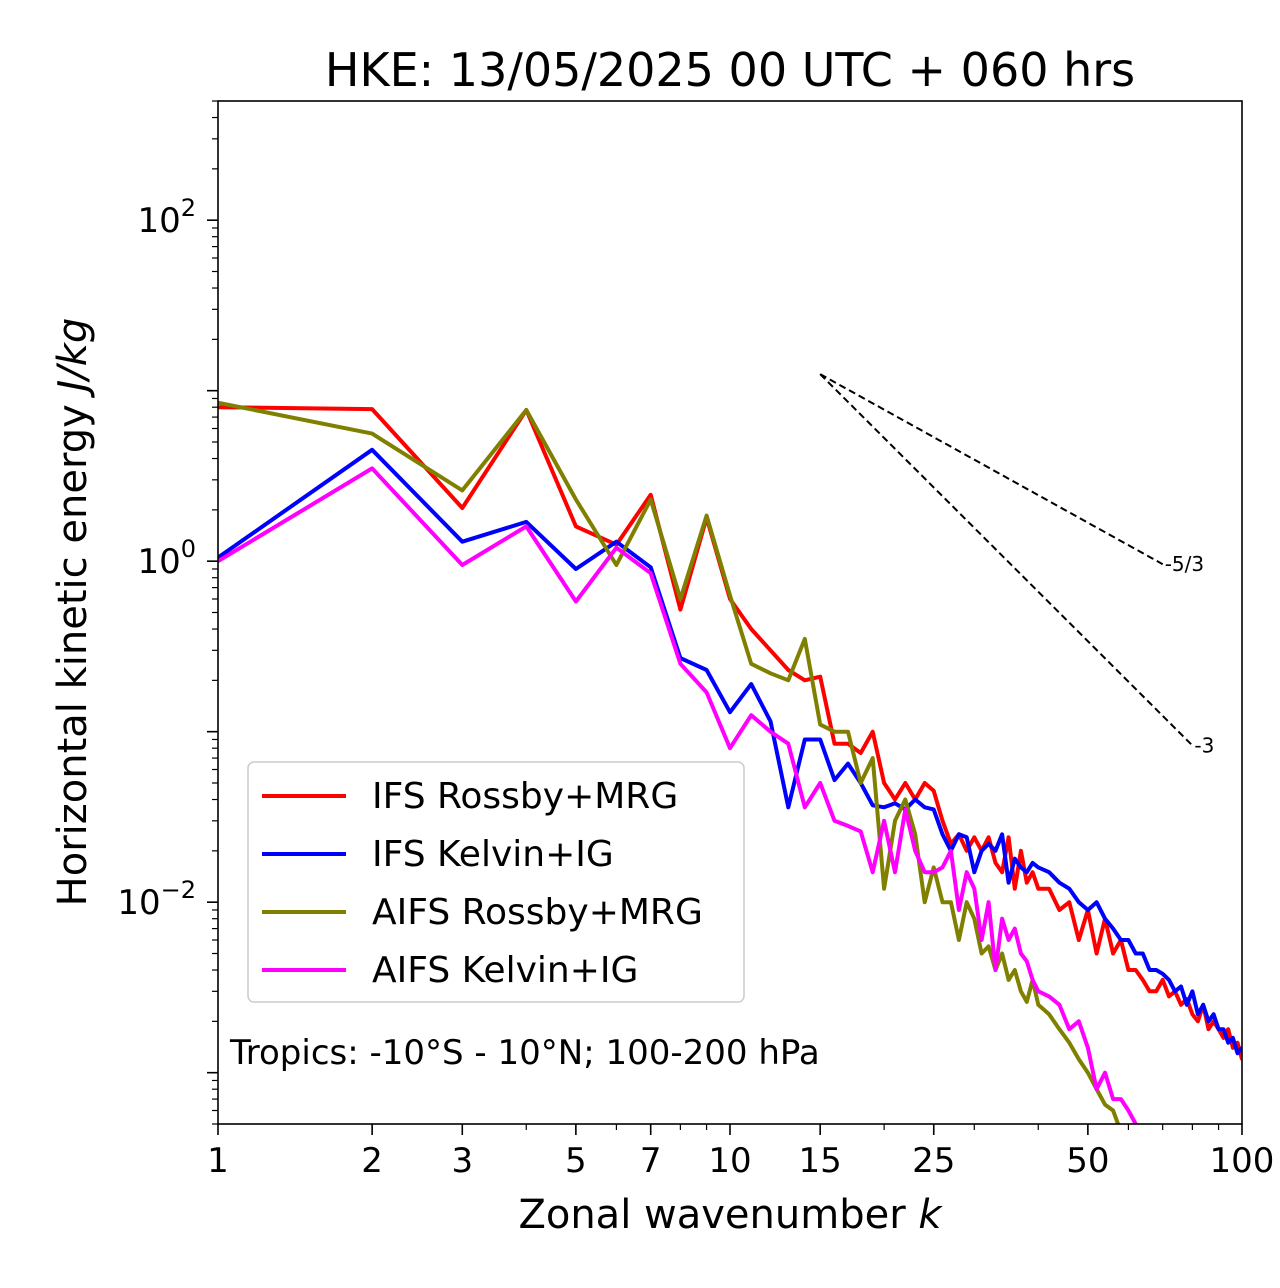 This screenshot has height=1288, width=1280. I want to click on x-tick-label: 25, so click(933, 1161).